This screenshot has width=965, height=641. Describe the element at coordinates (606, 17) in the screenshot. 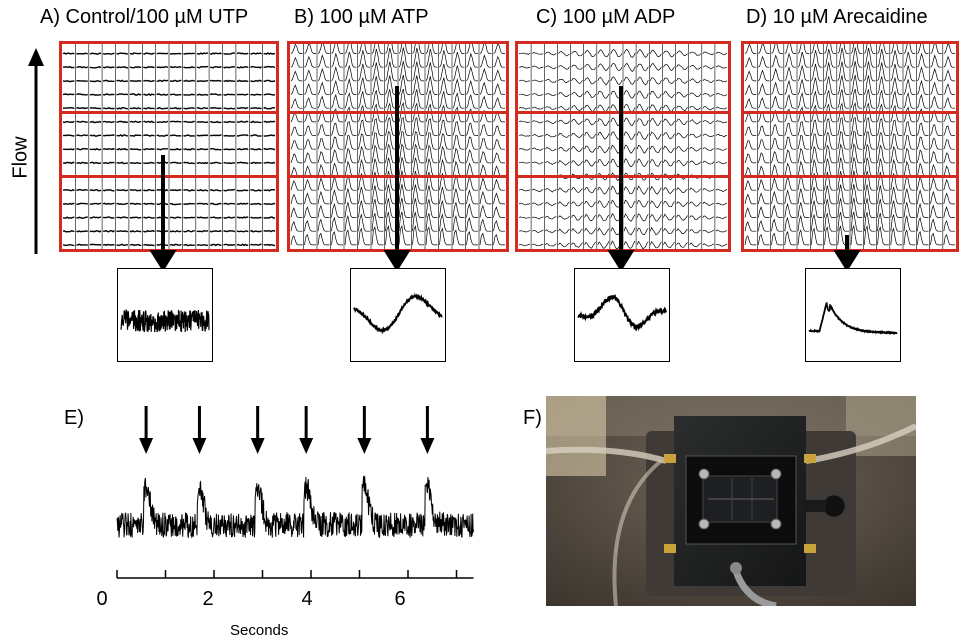

I see `panel-c-title: C) 100 µM ADP` at that location.